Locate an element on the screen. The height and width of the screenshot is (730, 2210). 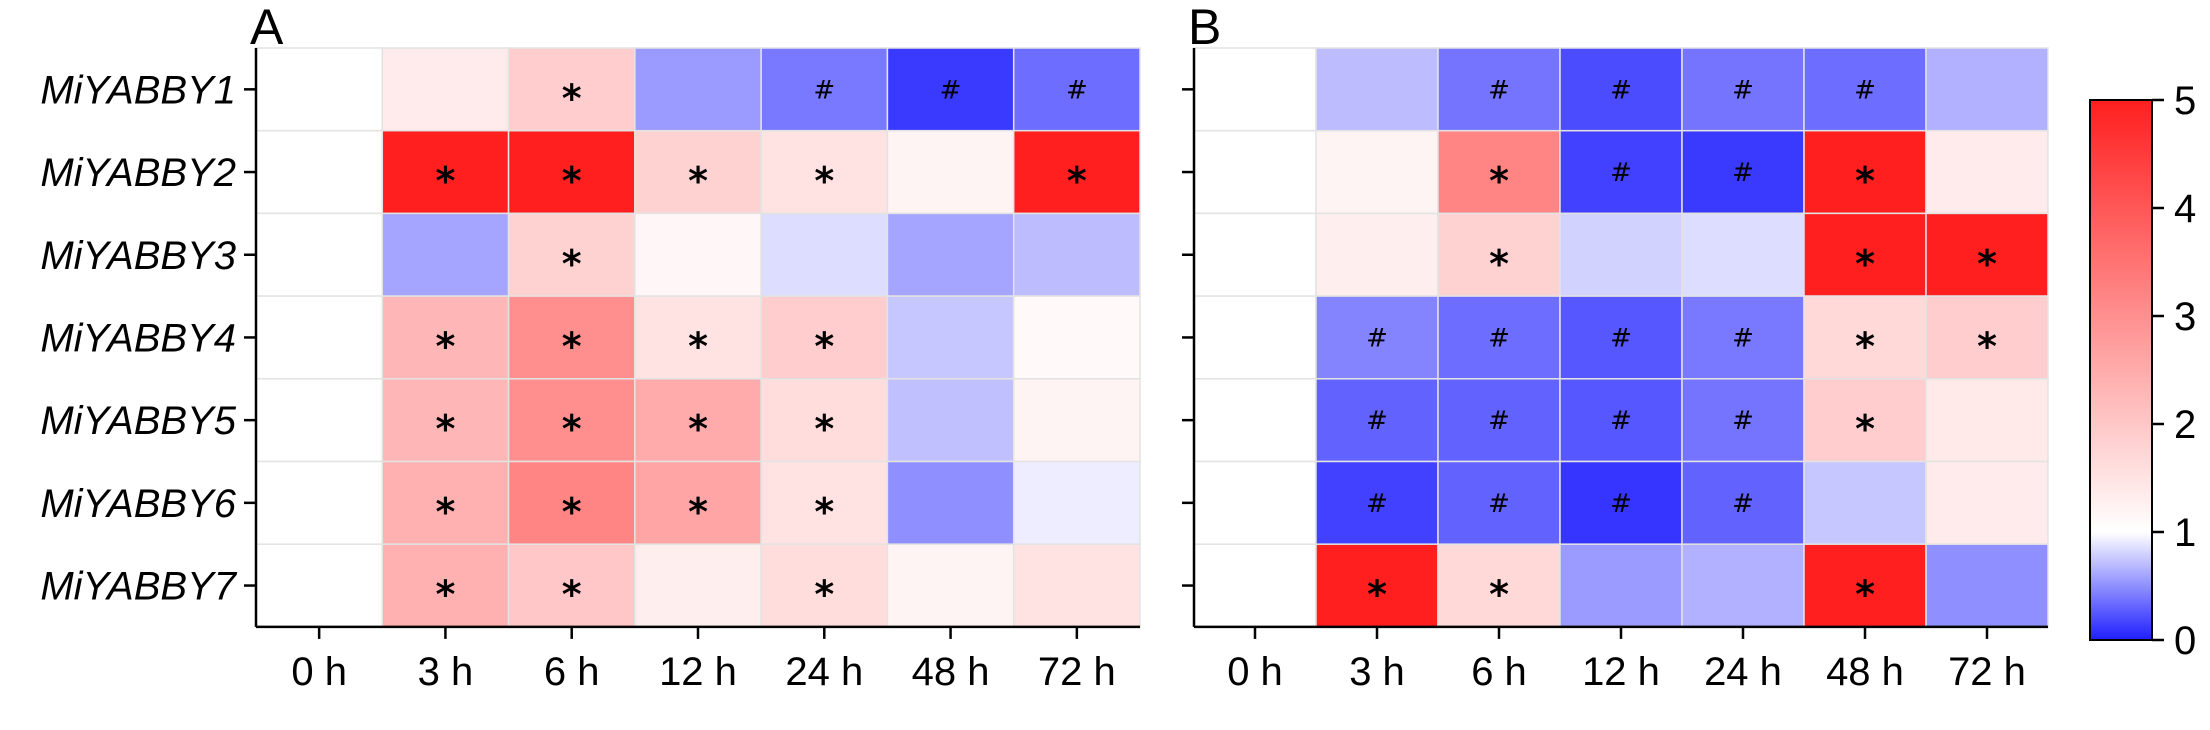
colorbar-tick-label: 0 is located at coordinates (2185, 641).